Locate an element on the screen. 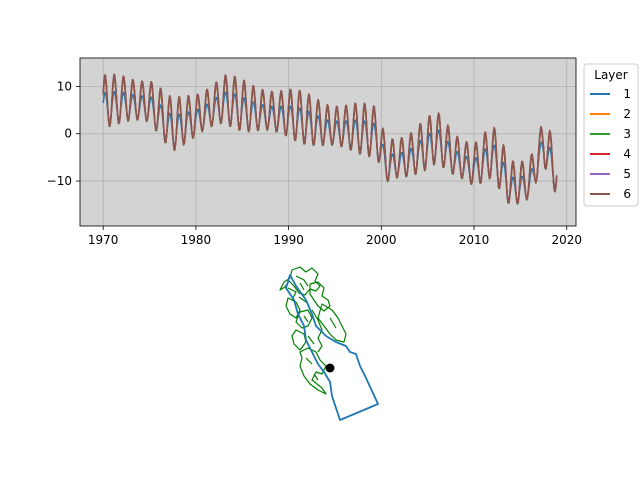 Image resolution: width=640 pixels, height=480 pixels. x-tick-label: 1980 is located at coordinates (196, 240).